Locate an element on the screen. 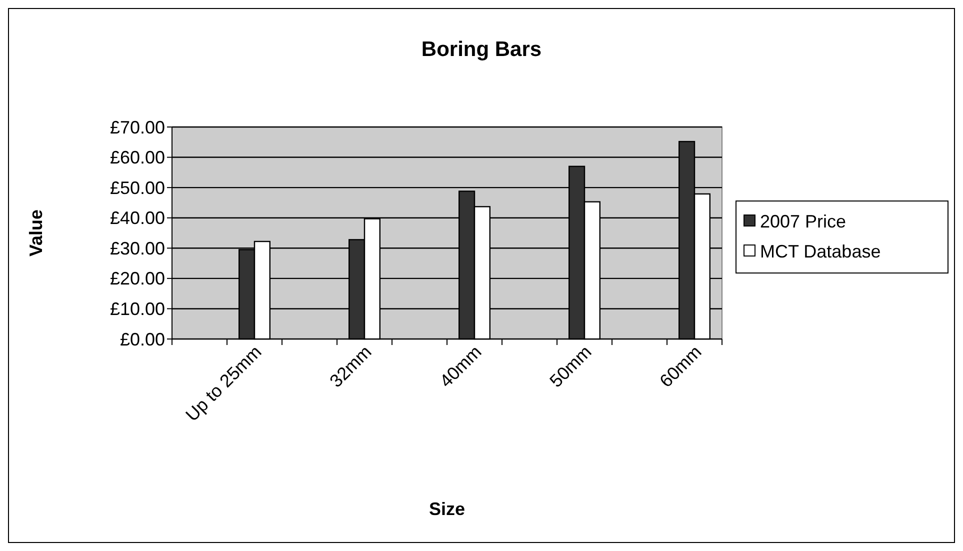 Image resolution: width=963 pixels, height=551 pixels. y-axis-title: Value is located at coordinates (36, 233).